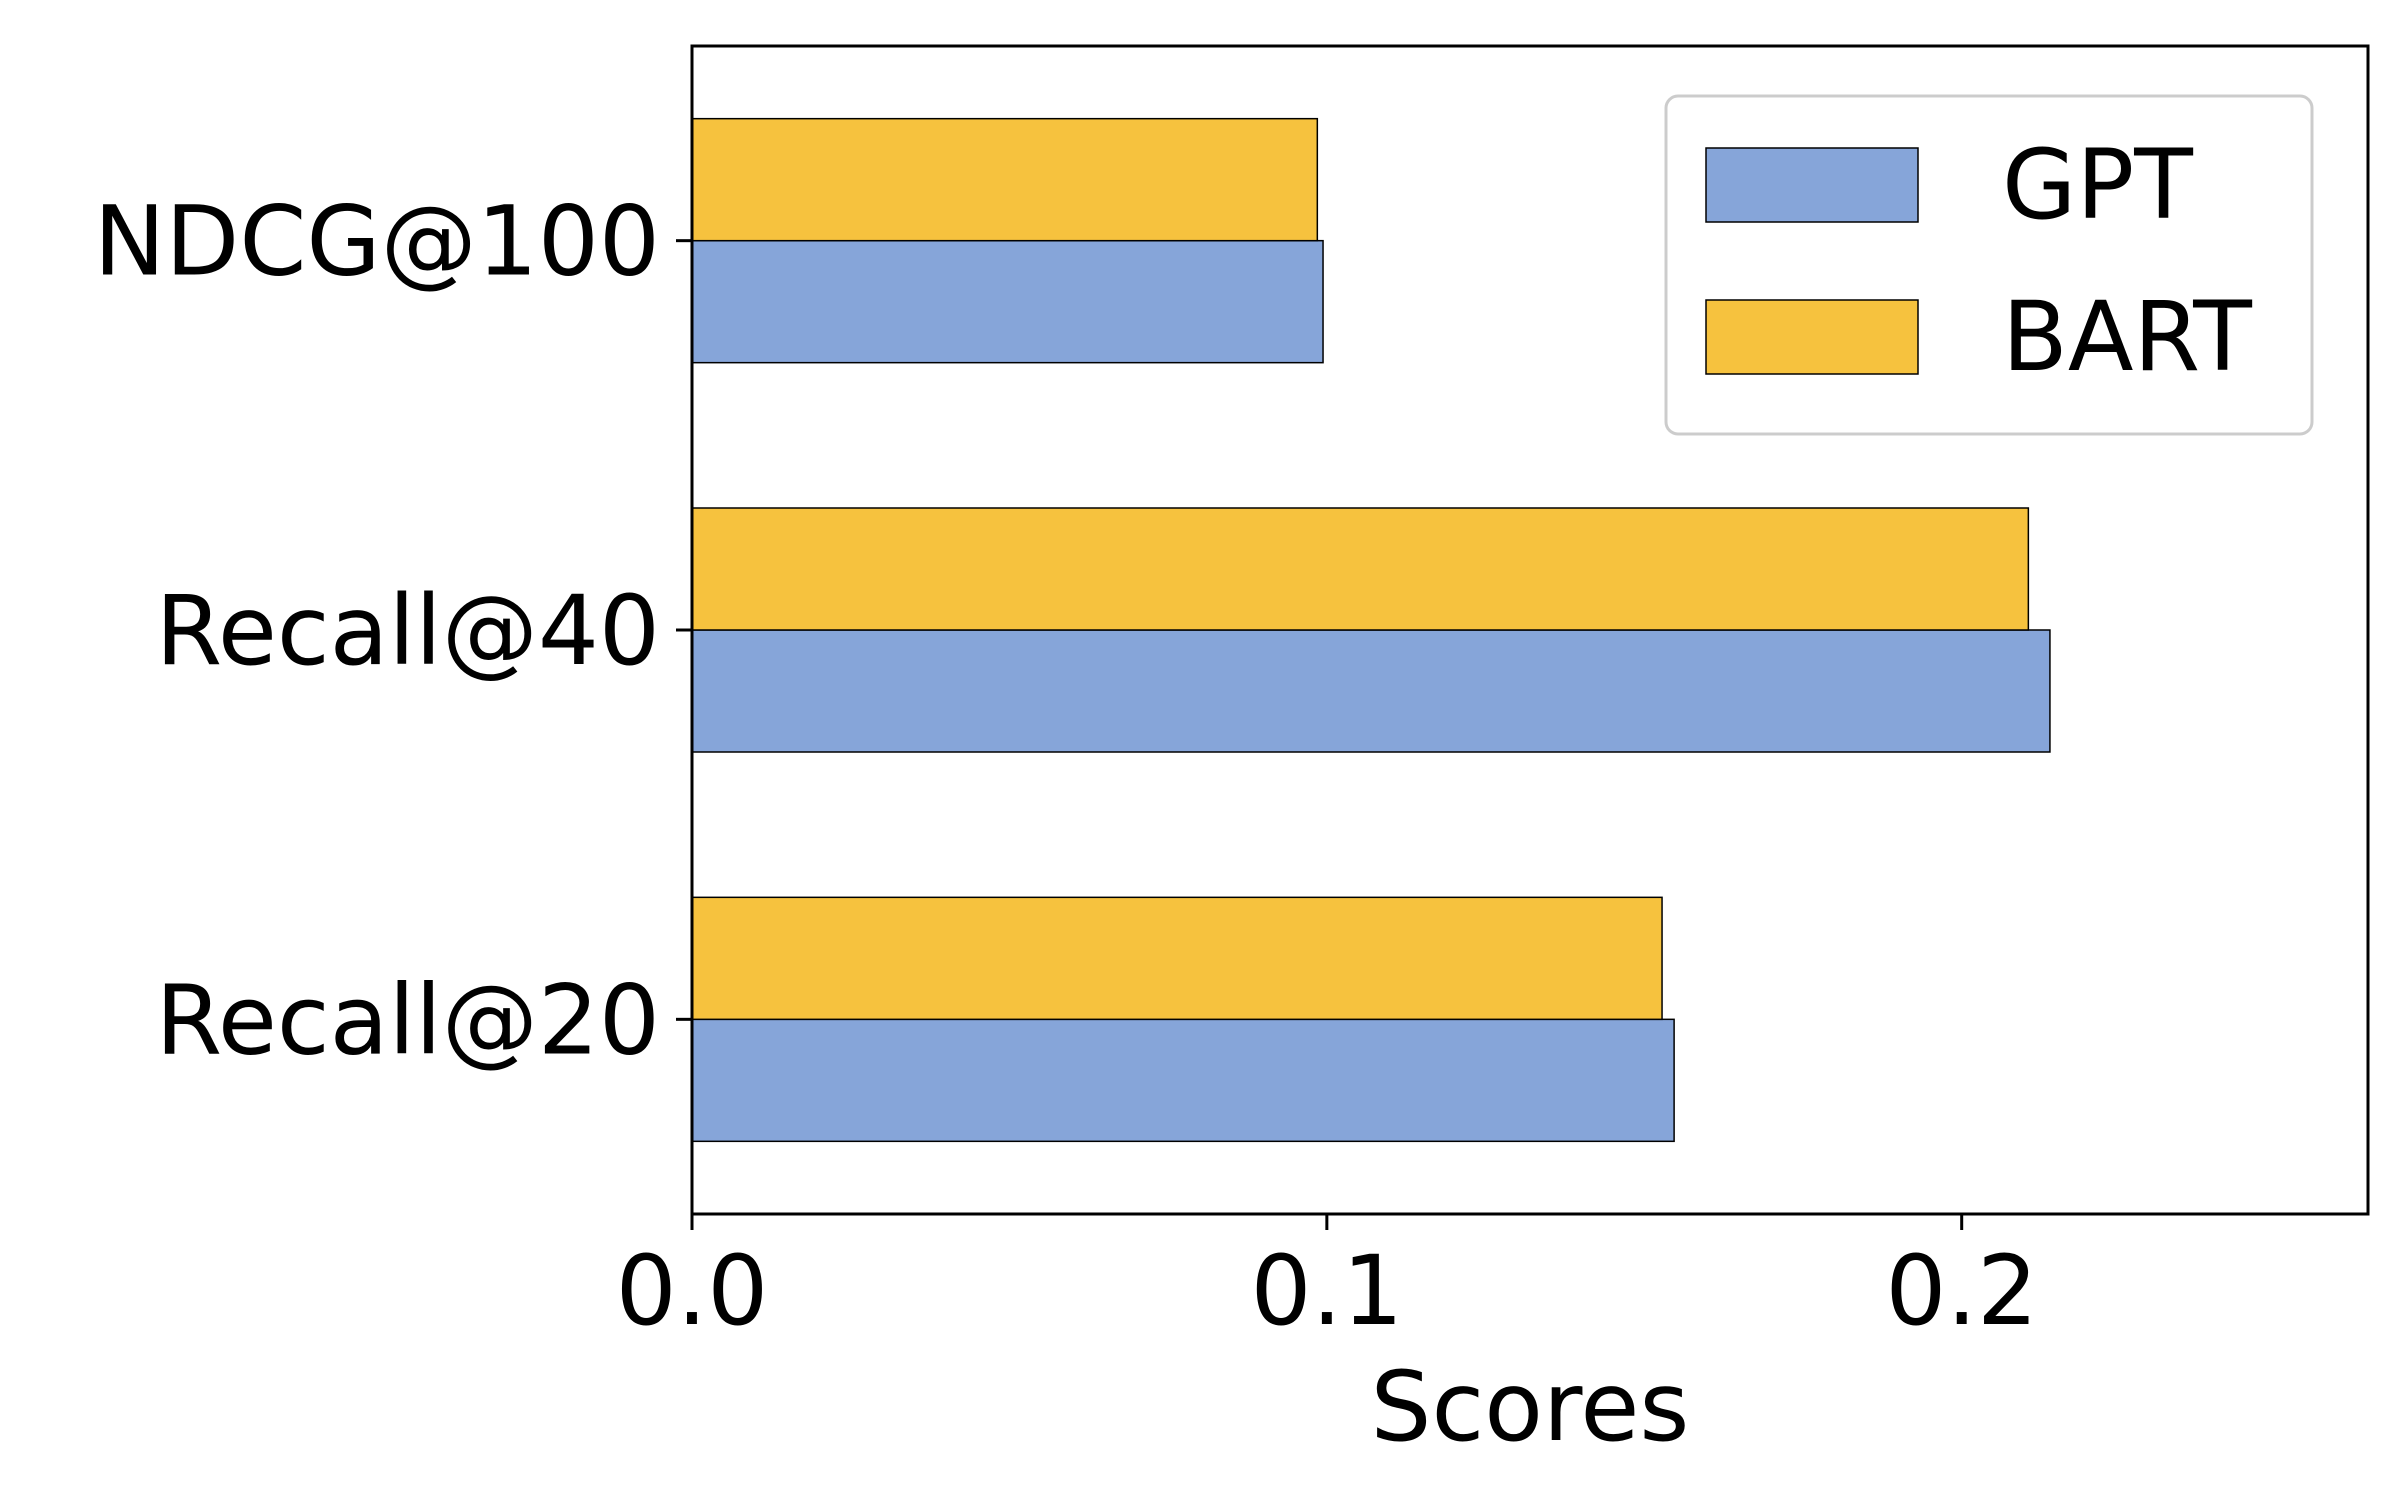  I want to click on legend: GPT BART, so click(1989, 265).